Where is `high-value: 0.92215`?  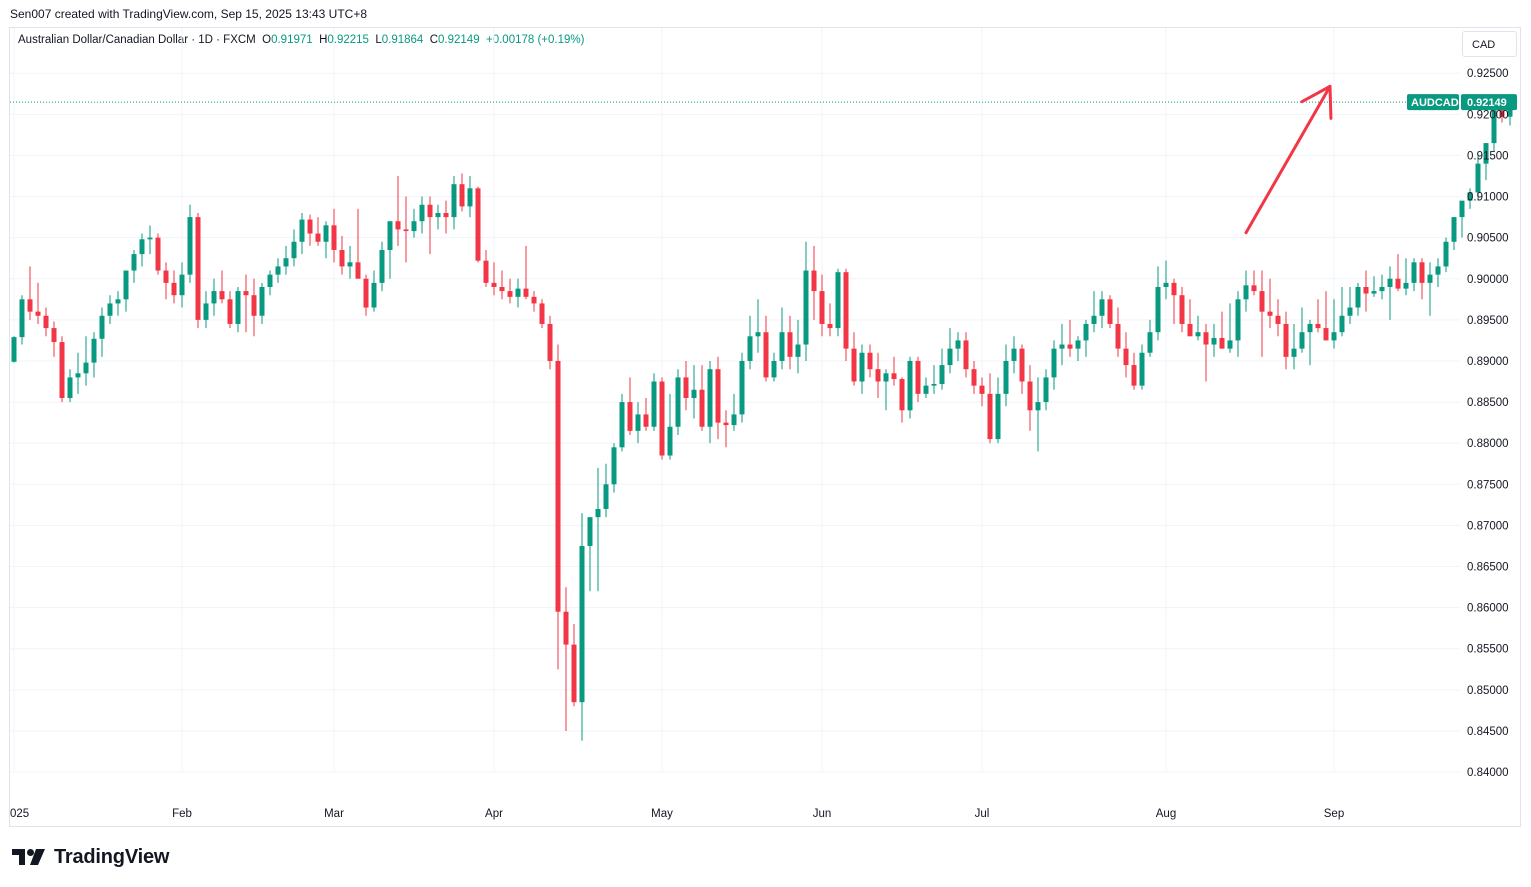
high-value: 0.92215 is located at coordinates (348, 40).